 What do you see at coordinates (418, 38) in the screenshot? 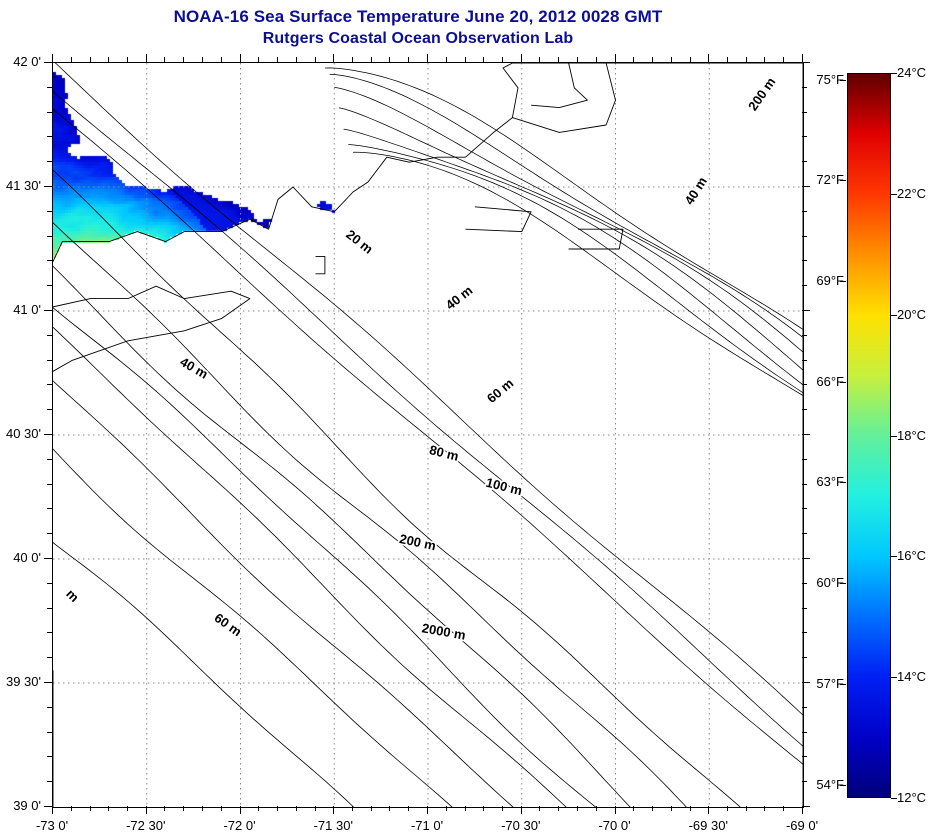
I see `page-subtitle: Rutgers Coastal Ocean Observation Lab` at bounding box center [418, 38].